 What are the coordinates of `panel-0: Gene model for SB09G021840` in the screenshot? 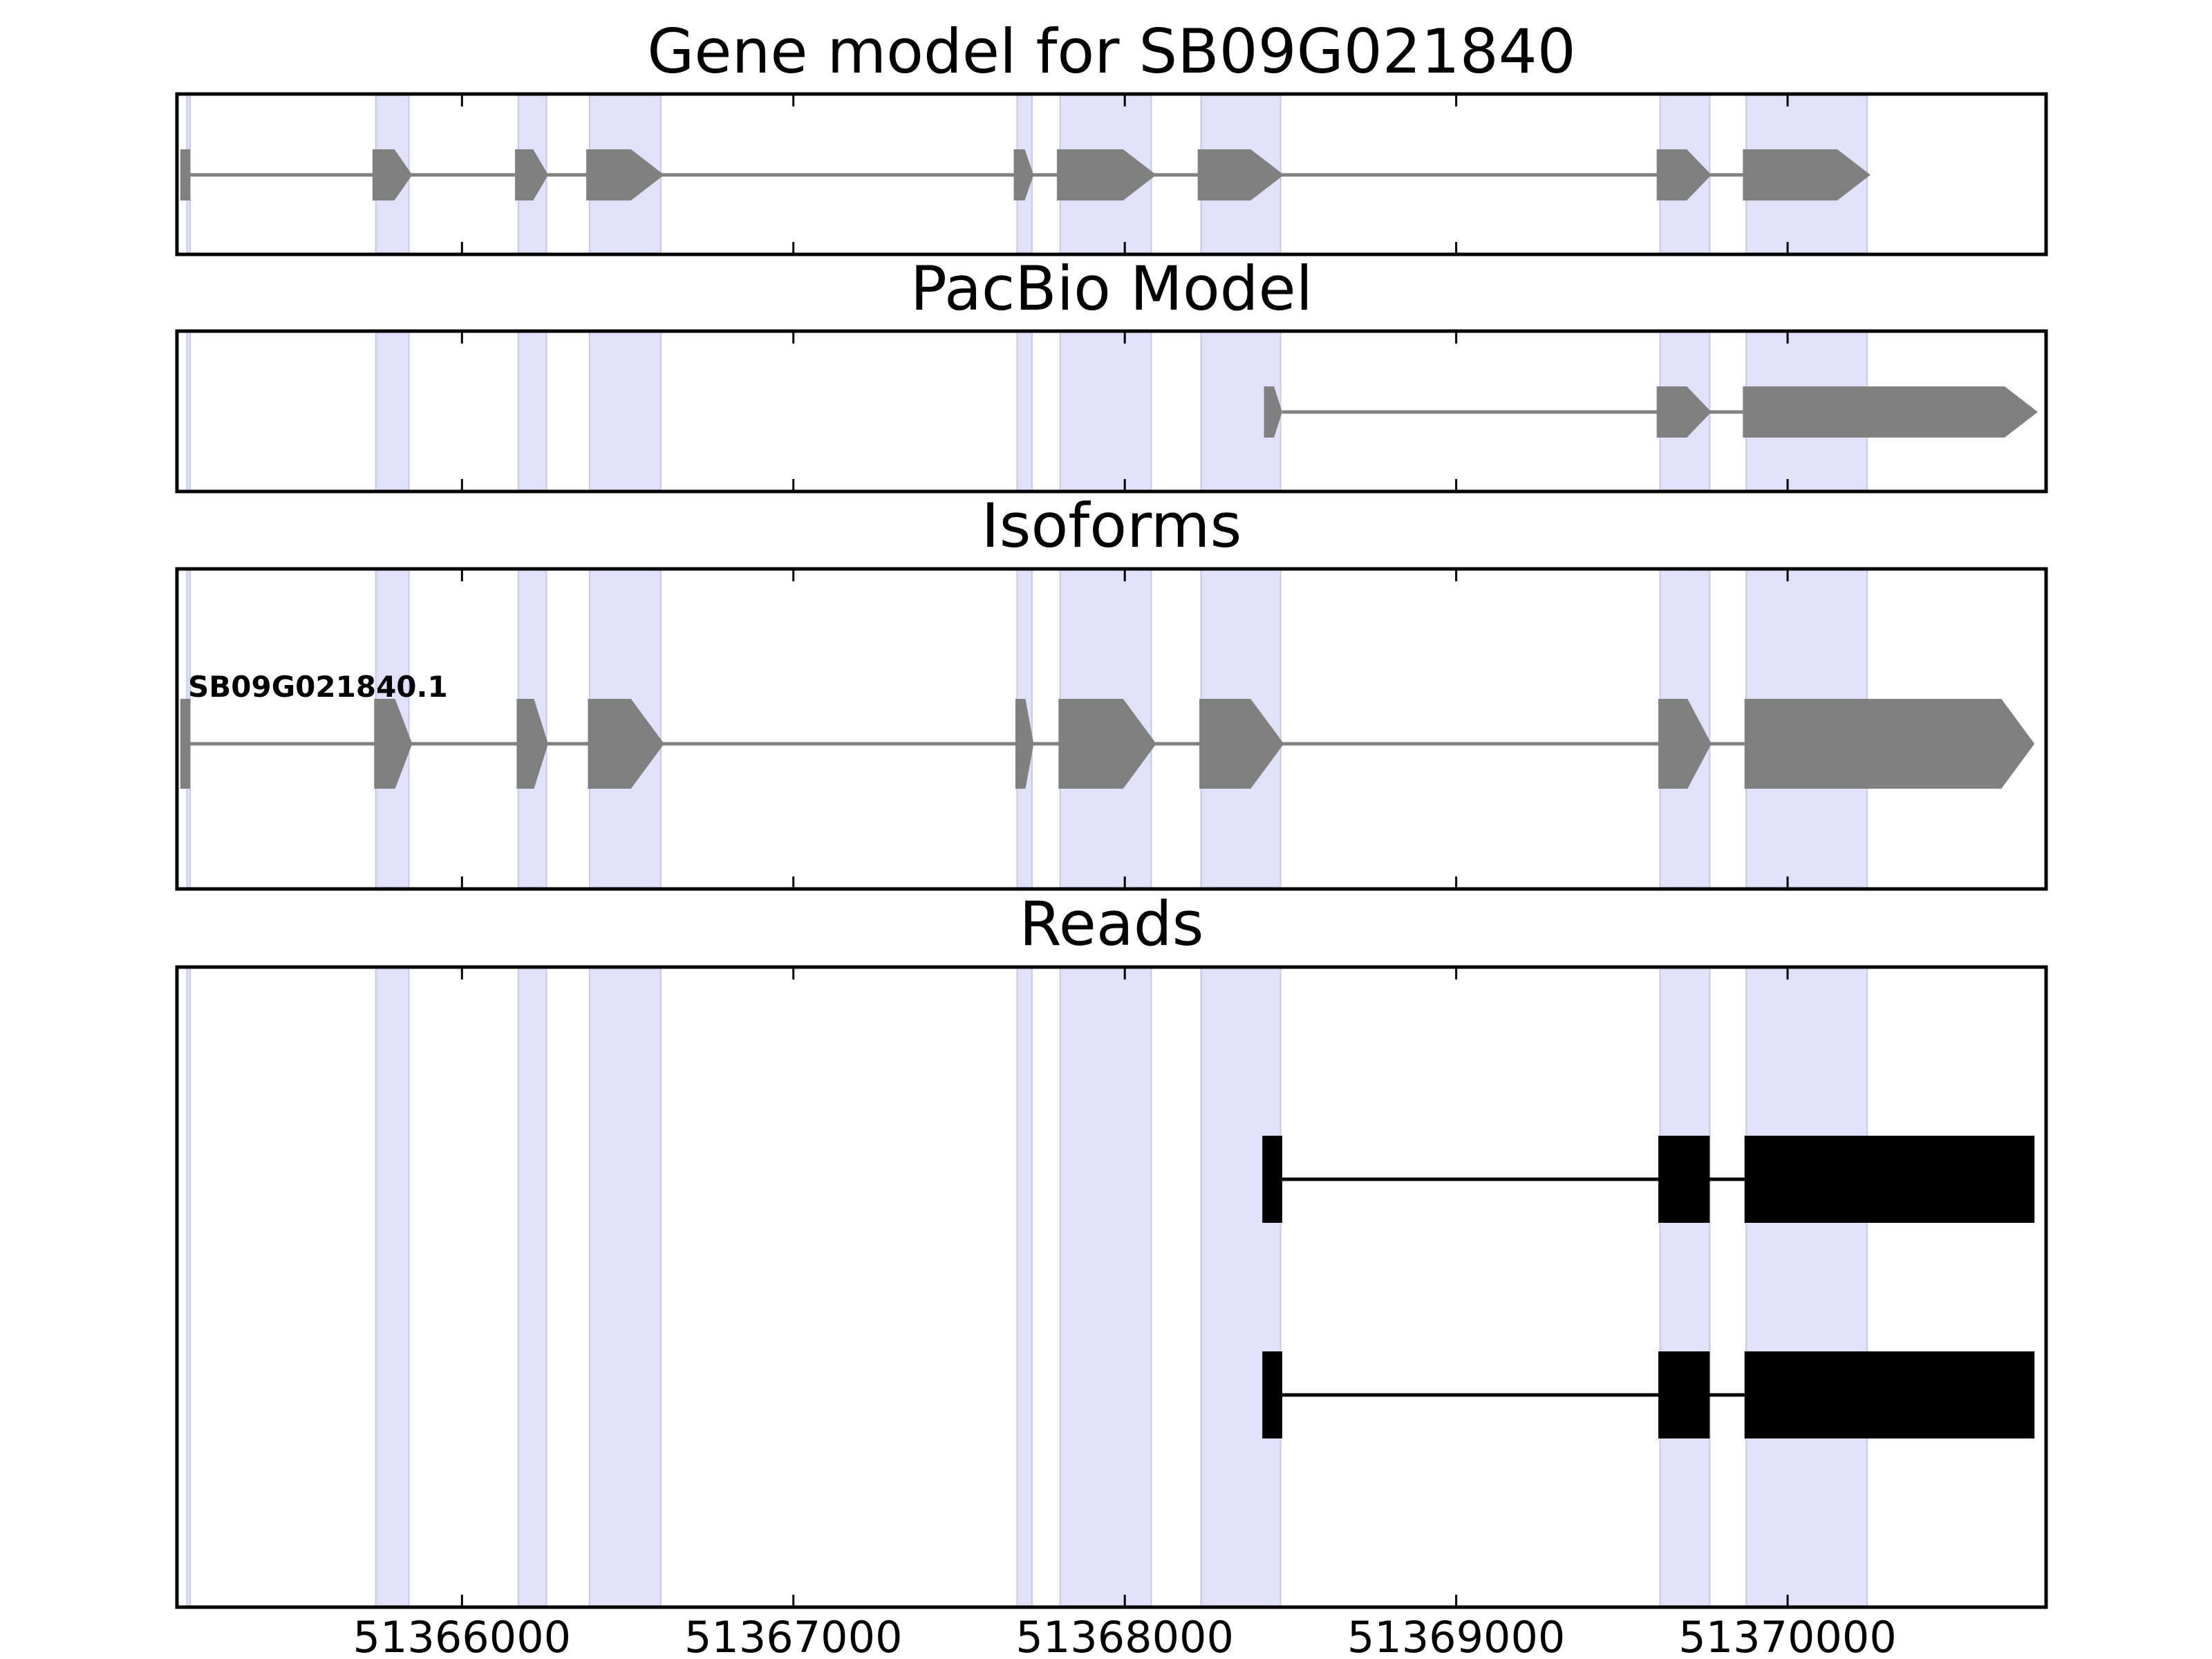 It's located at (1111, 136).